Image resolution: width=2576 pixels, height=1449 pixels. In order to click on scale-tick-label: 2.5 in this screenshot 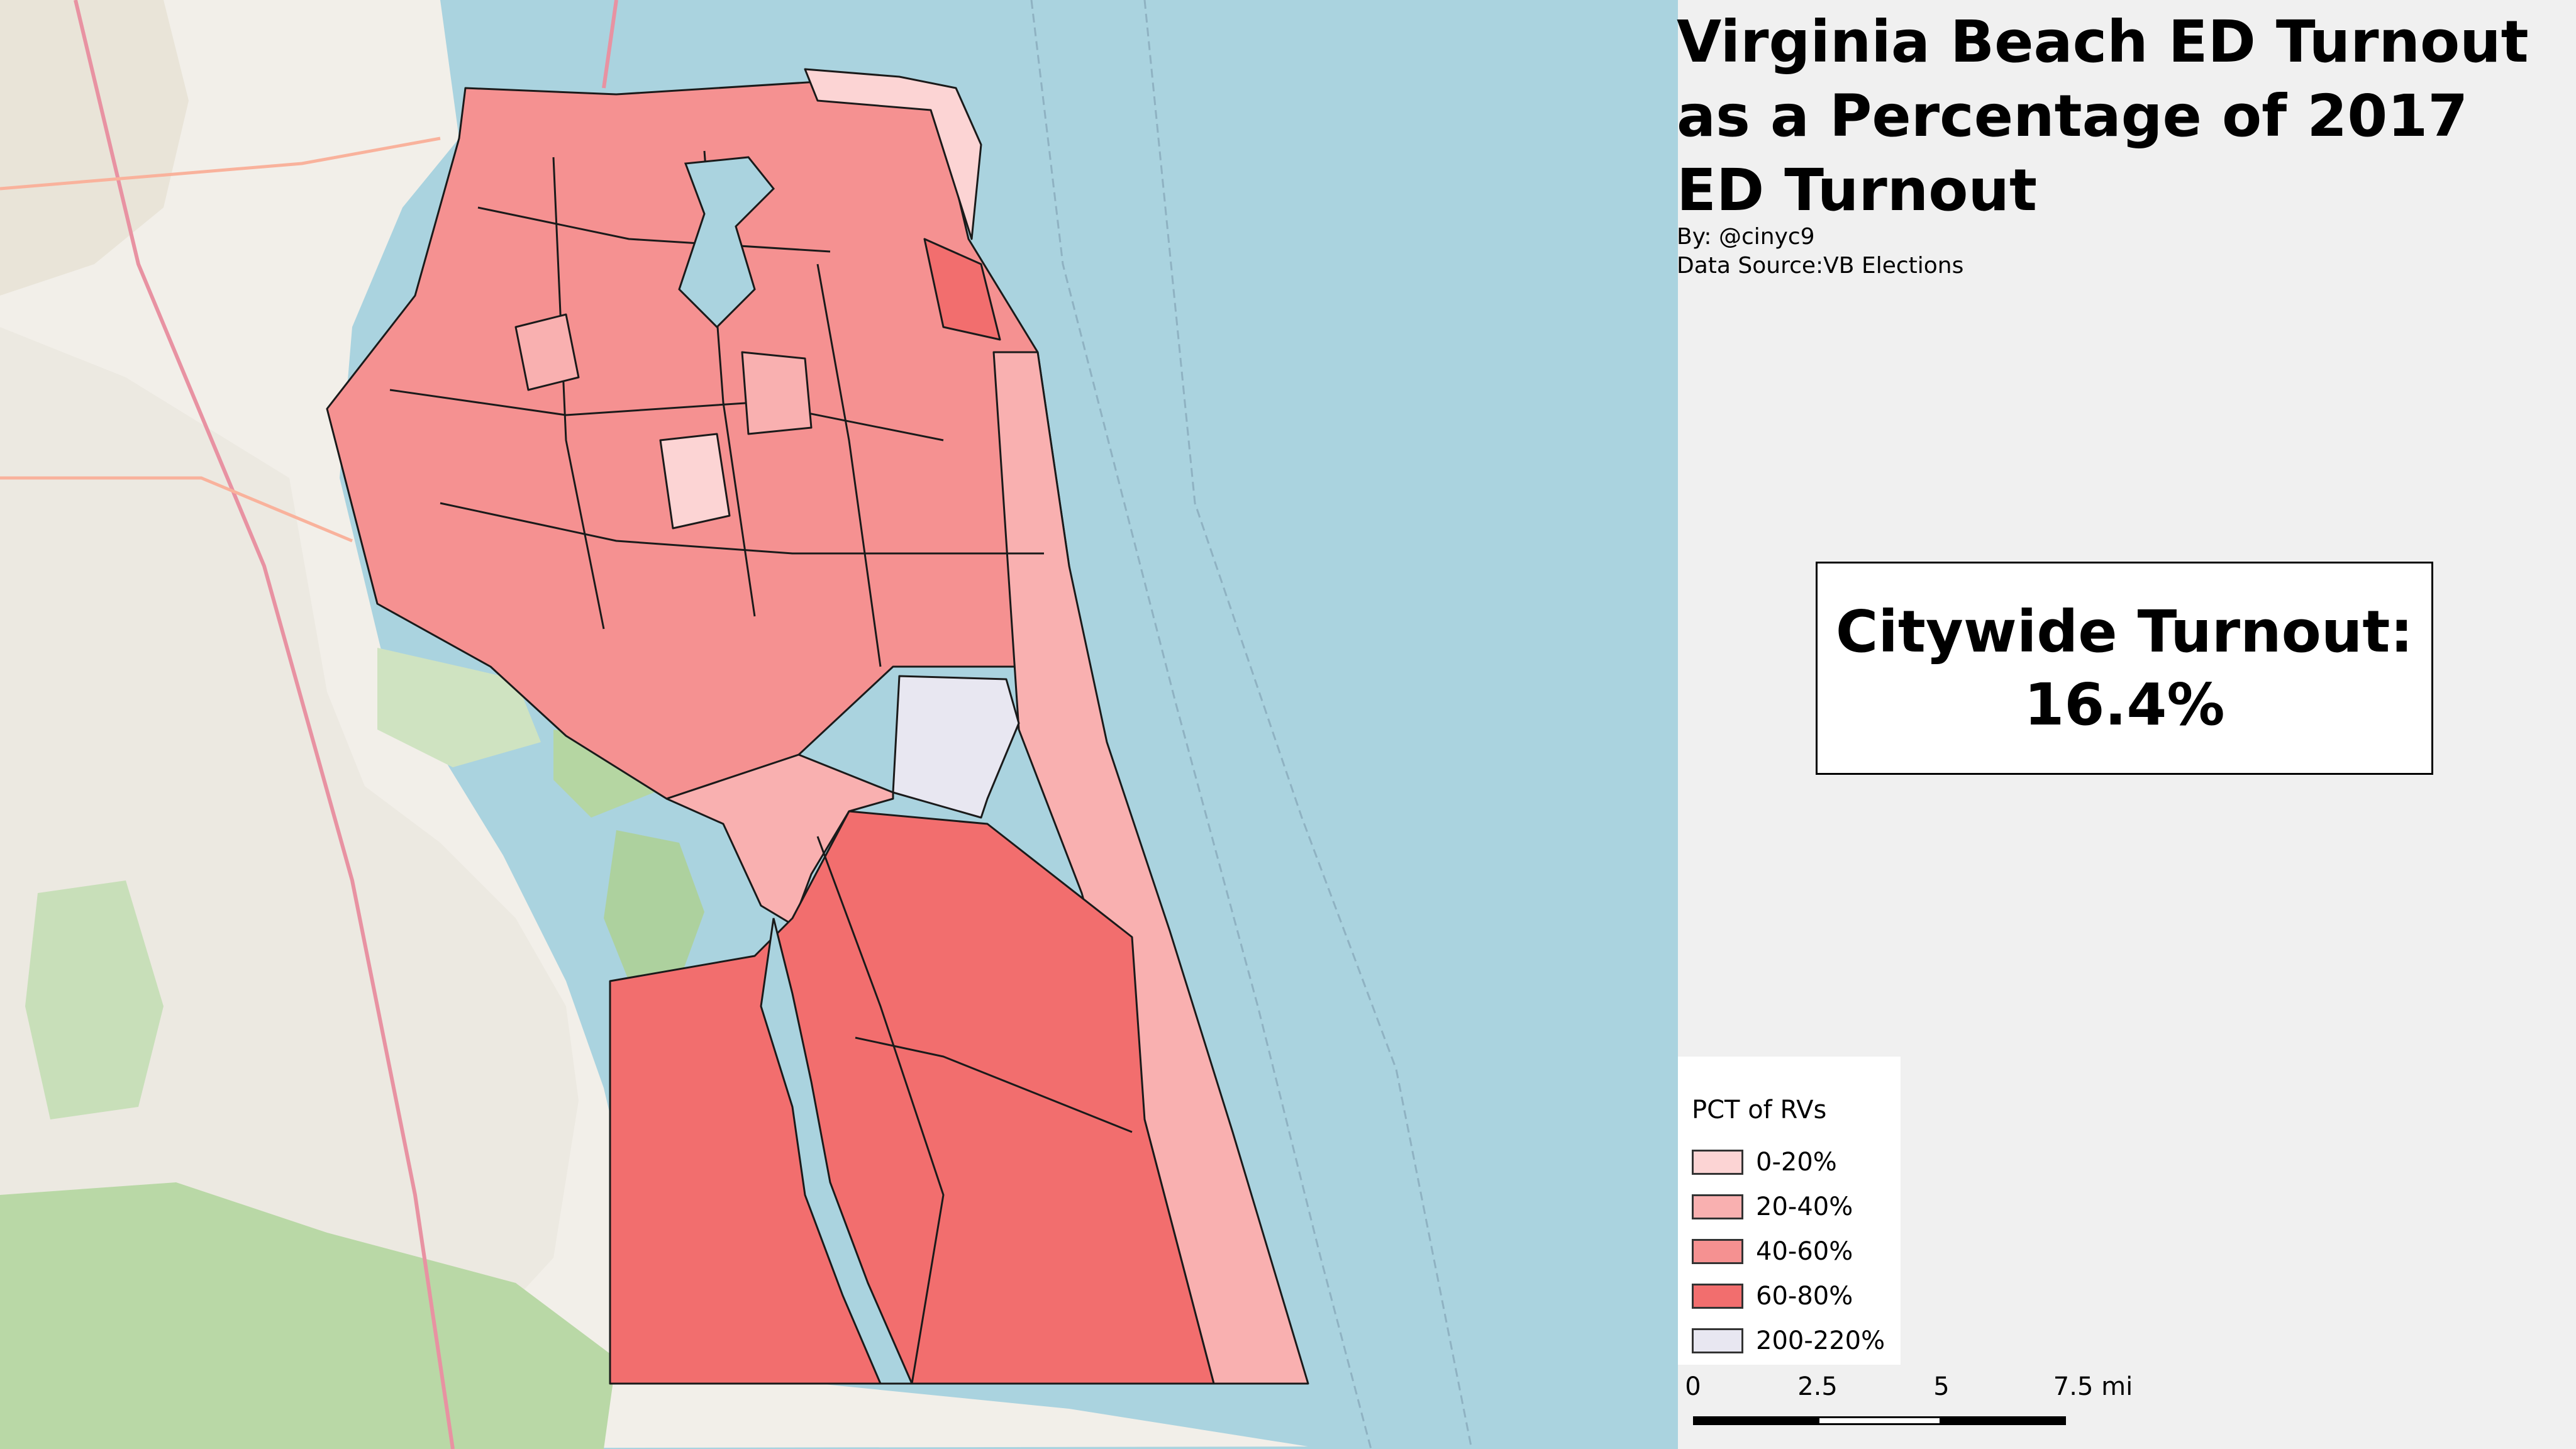, I will do `click(1817, 1386)`.